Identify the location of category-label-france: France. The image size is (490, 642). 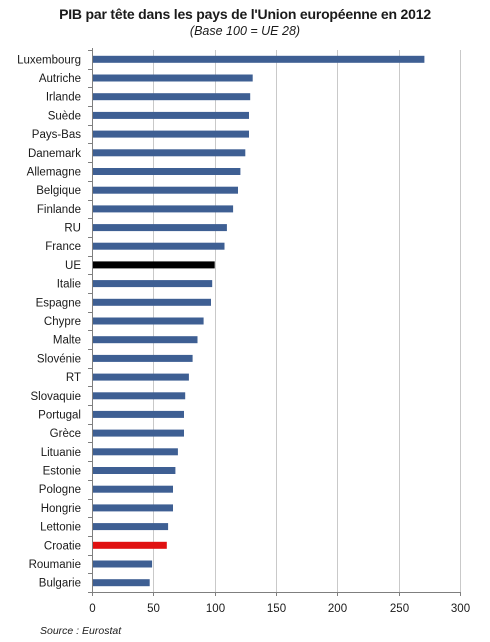
(63, 247).